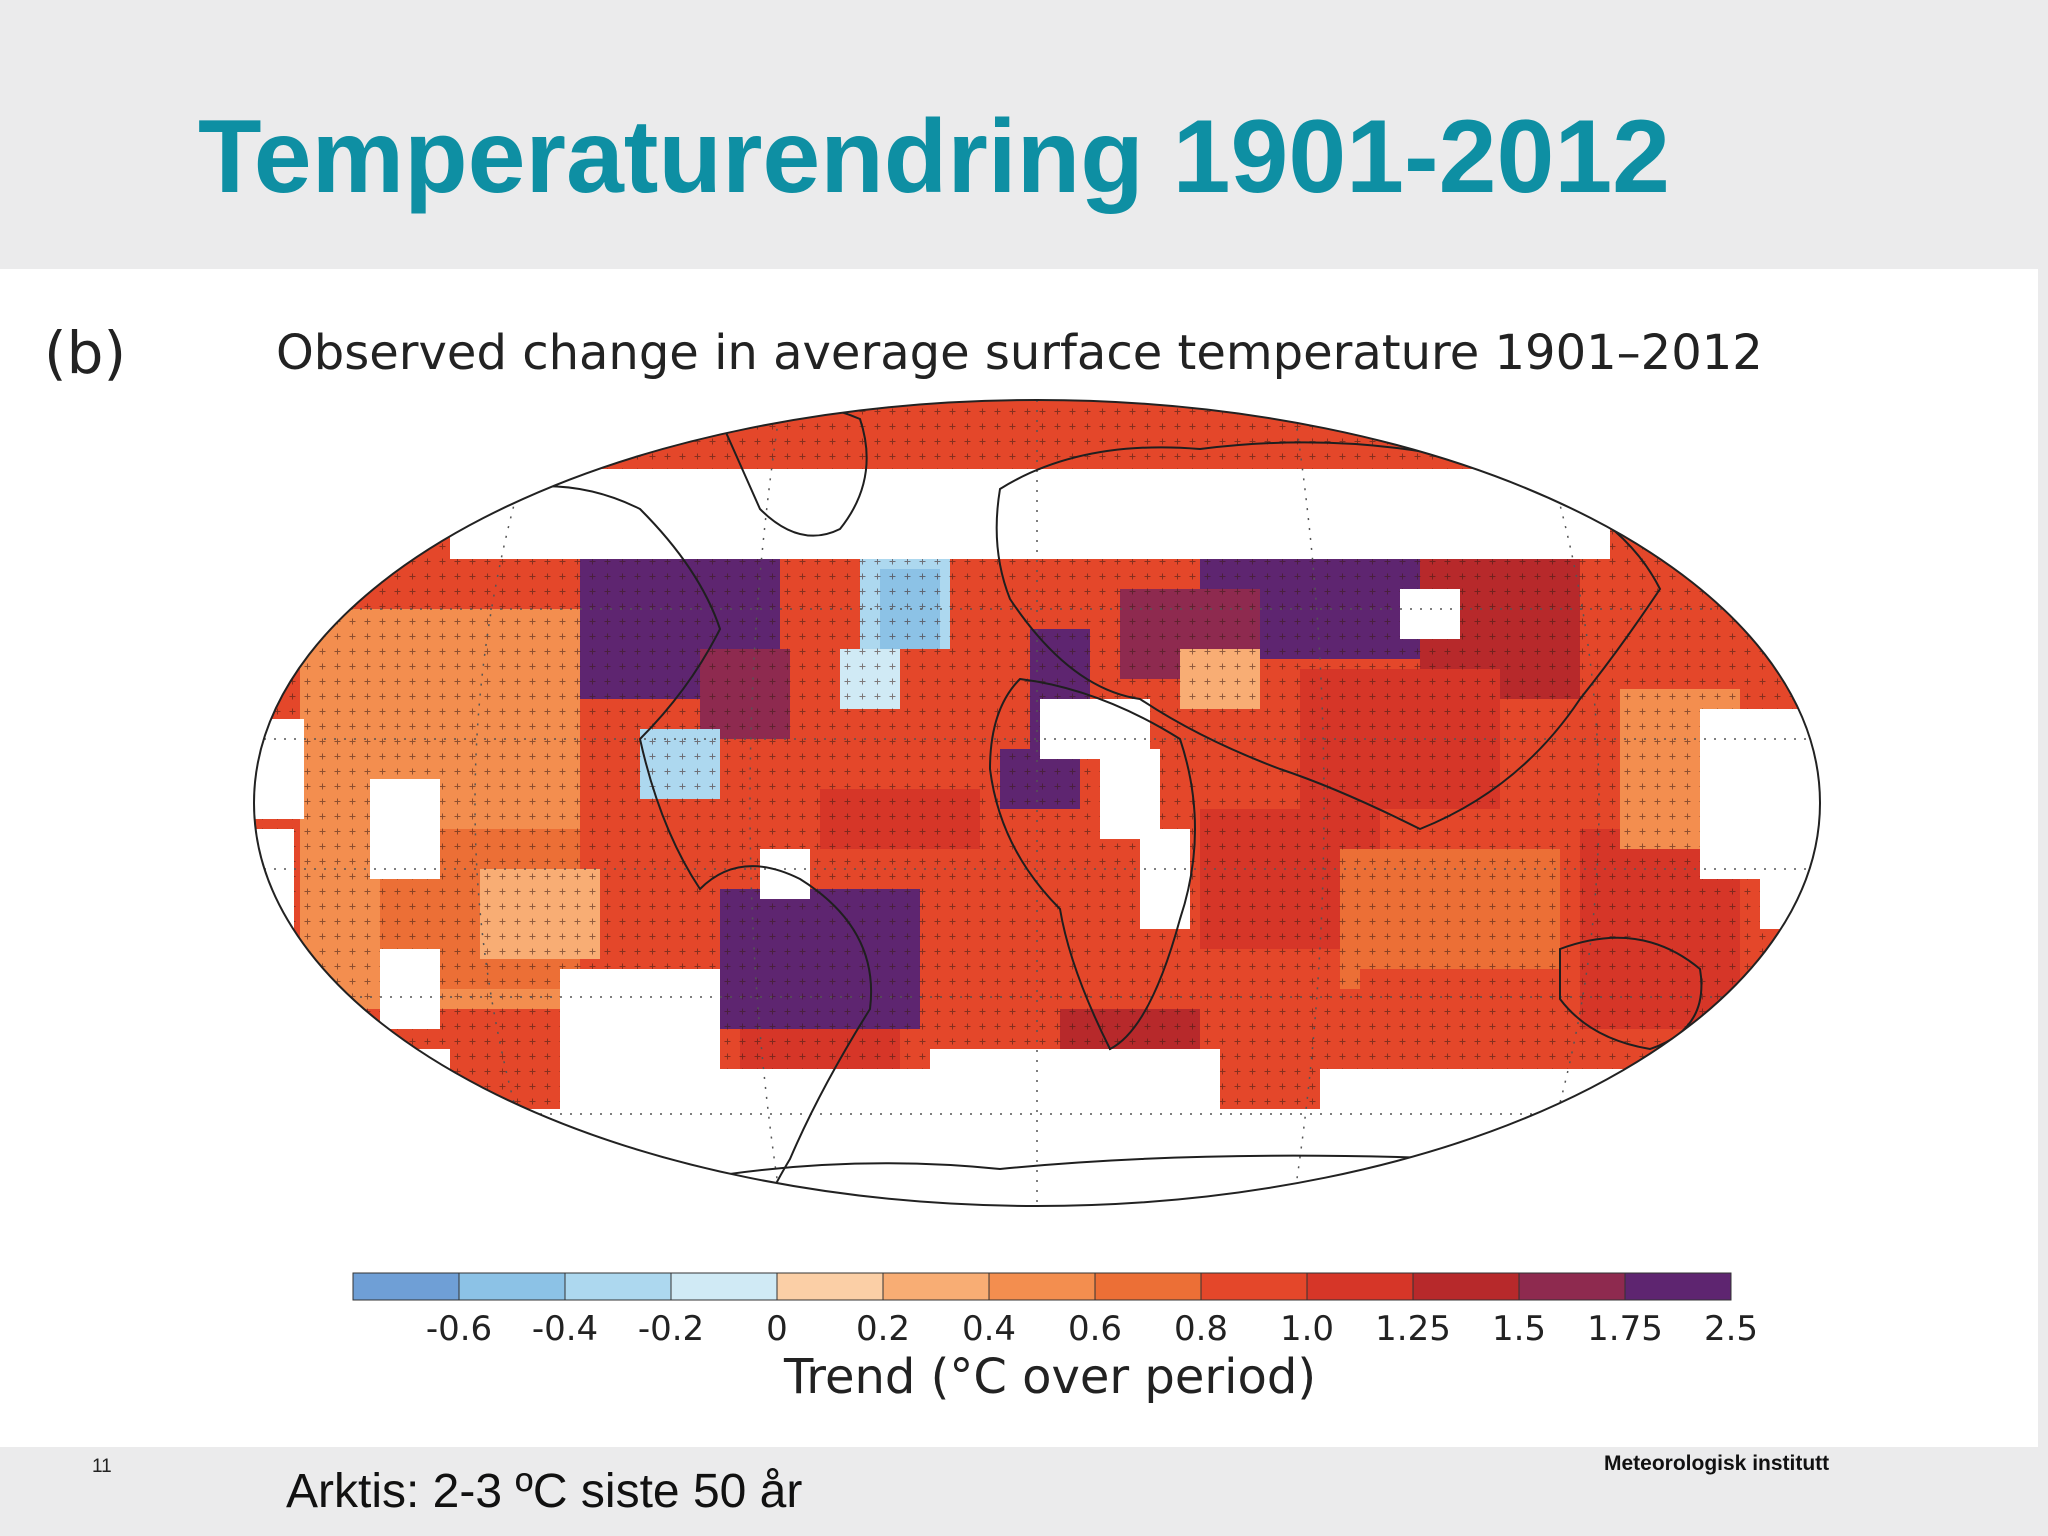 The height and width of the screenshot is (1536, 2048). I want to click on panel-label: (b), so click(85, 353).